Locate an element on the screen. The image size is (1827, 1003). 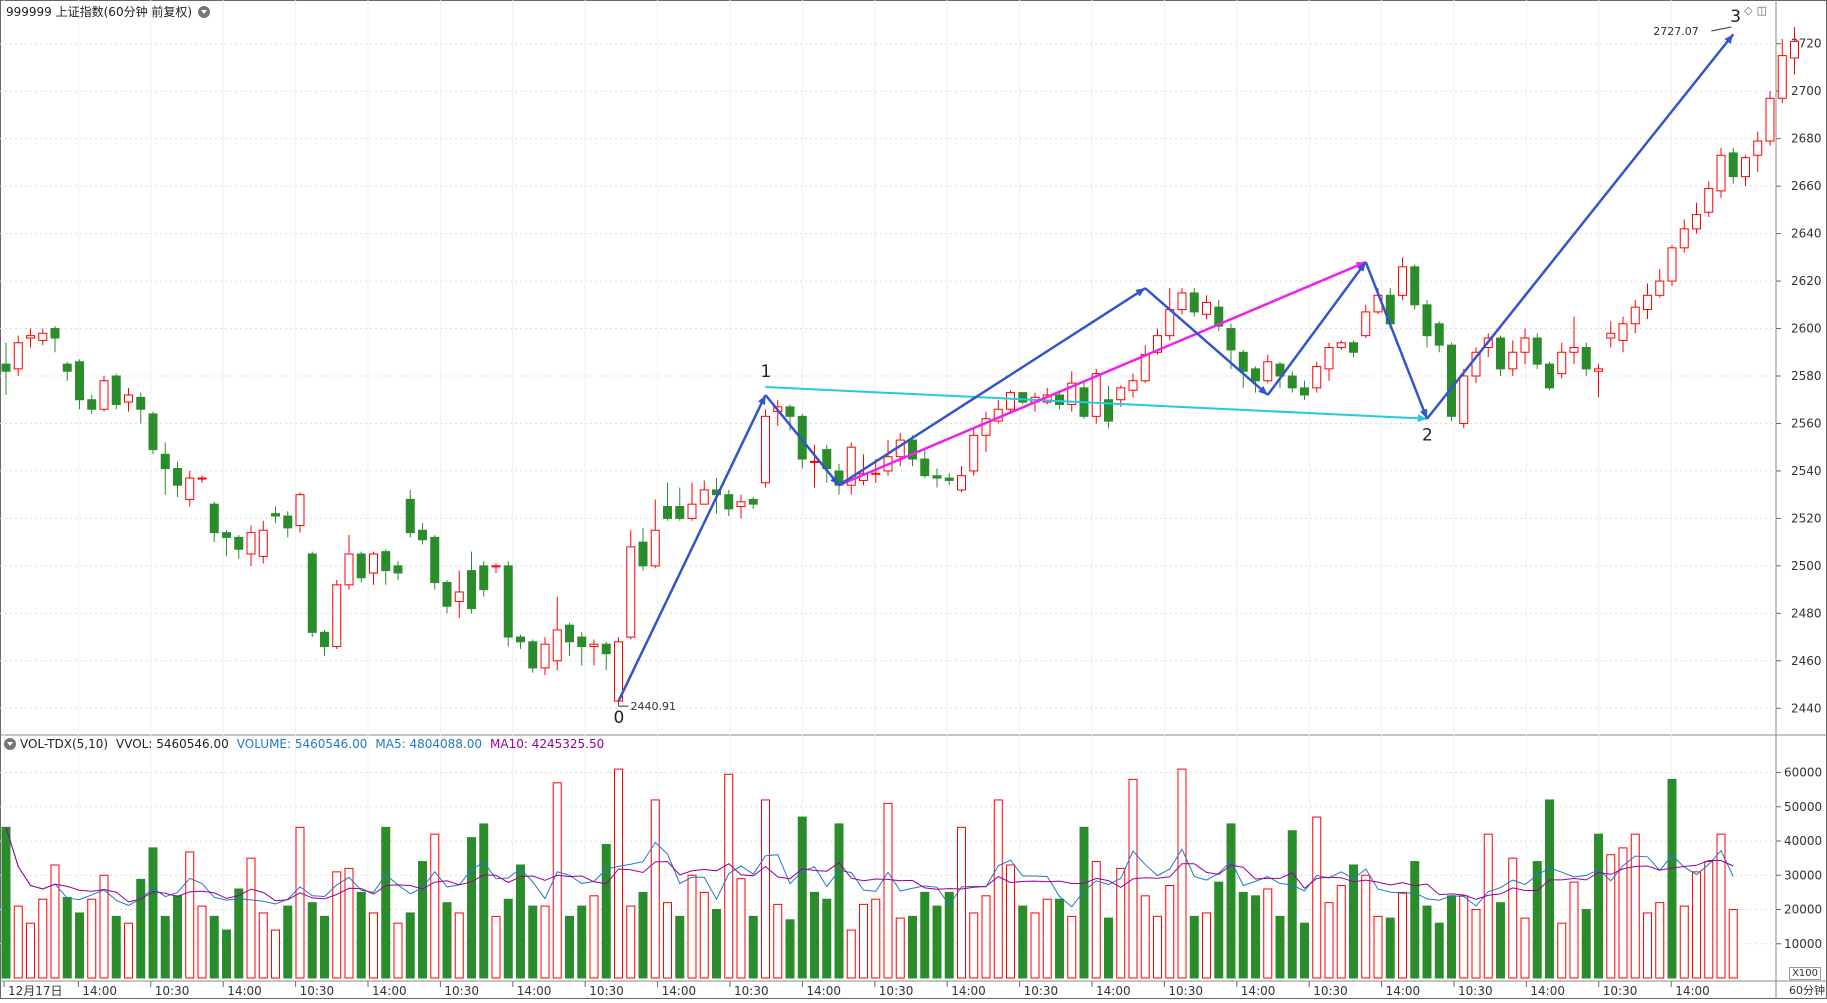
volume-indicator-name: VOL-TDX(5,10) is located at coordinates (64, 744).